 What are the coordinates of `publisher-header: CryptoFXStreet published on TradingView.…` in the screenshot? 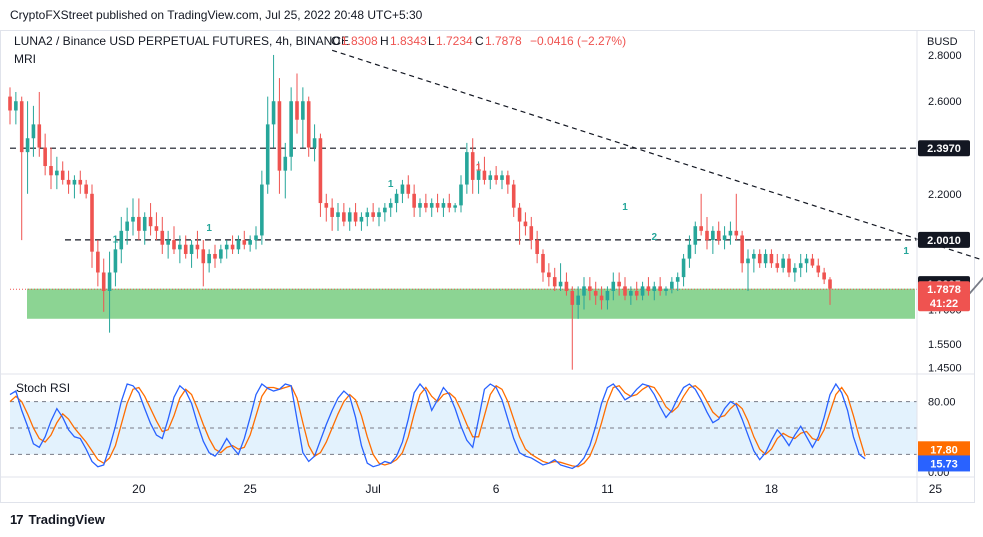 It's located at (216, 15).